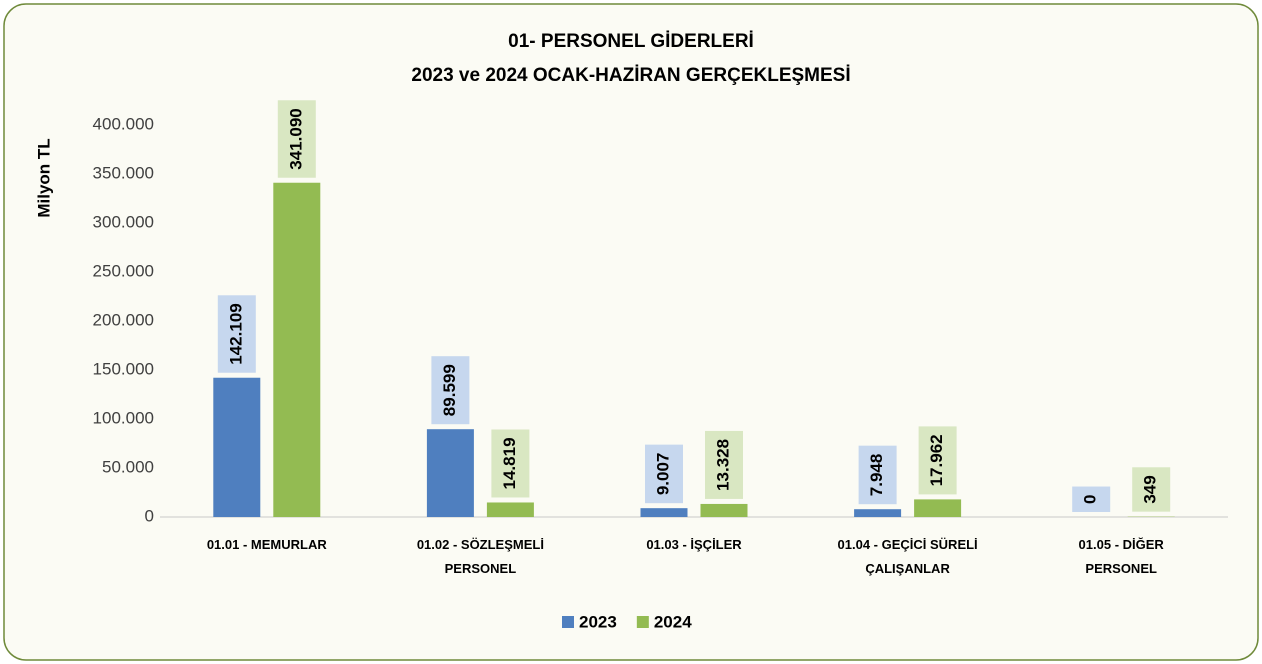 The image size is (1262, 664). I want to click on data-label-group: 9.007, so click(664, 474).